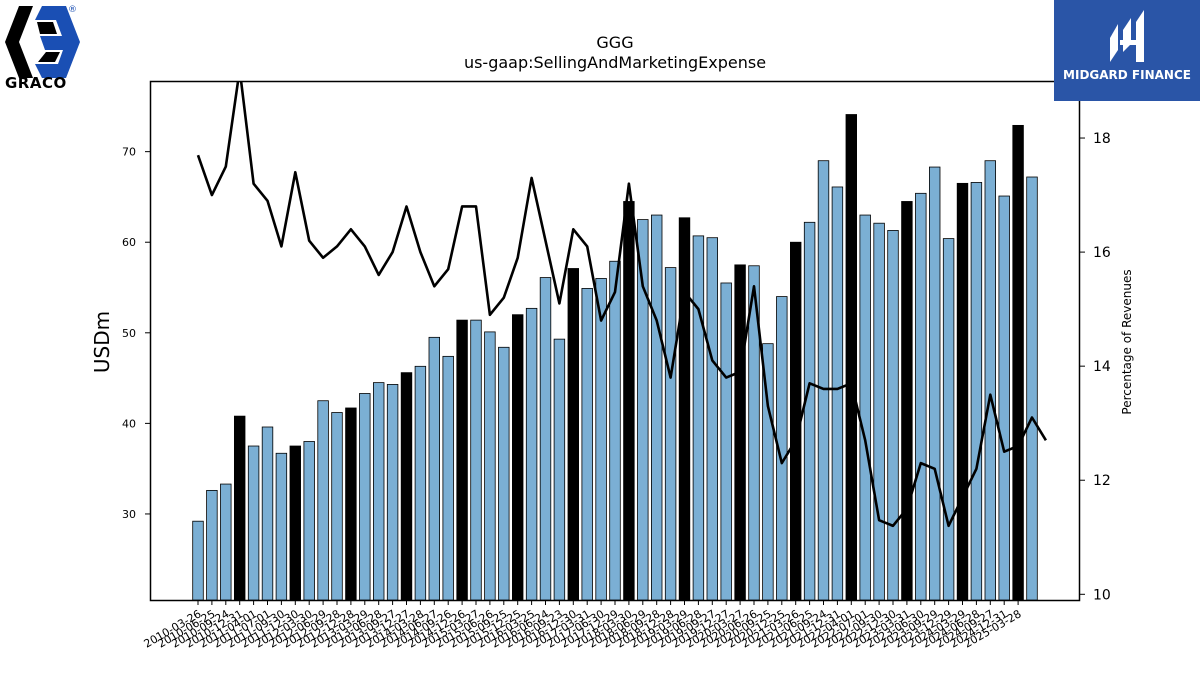  Describe the element at coordinates (129, 423) in the screenshot. I see `y-tick-label-left: 40` at that location.